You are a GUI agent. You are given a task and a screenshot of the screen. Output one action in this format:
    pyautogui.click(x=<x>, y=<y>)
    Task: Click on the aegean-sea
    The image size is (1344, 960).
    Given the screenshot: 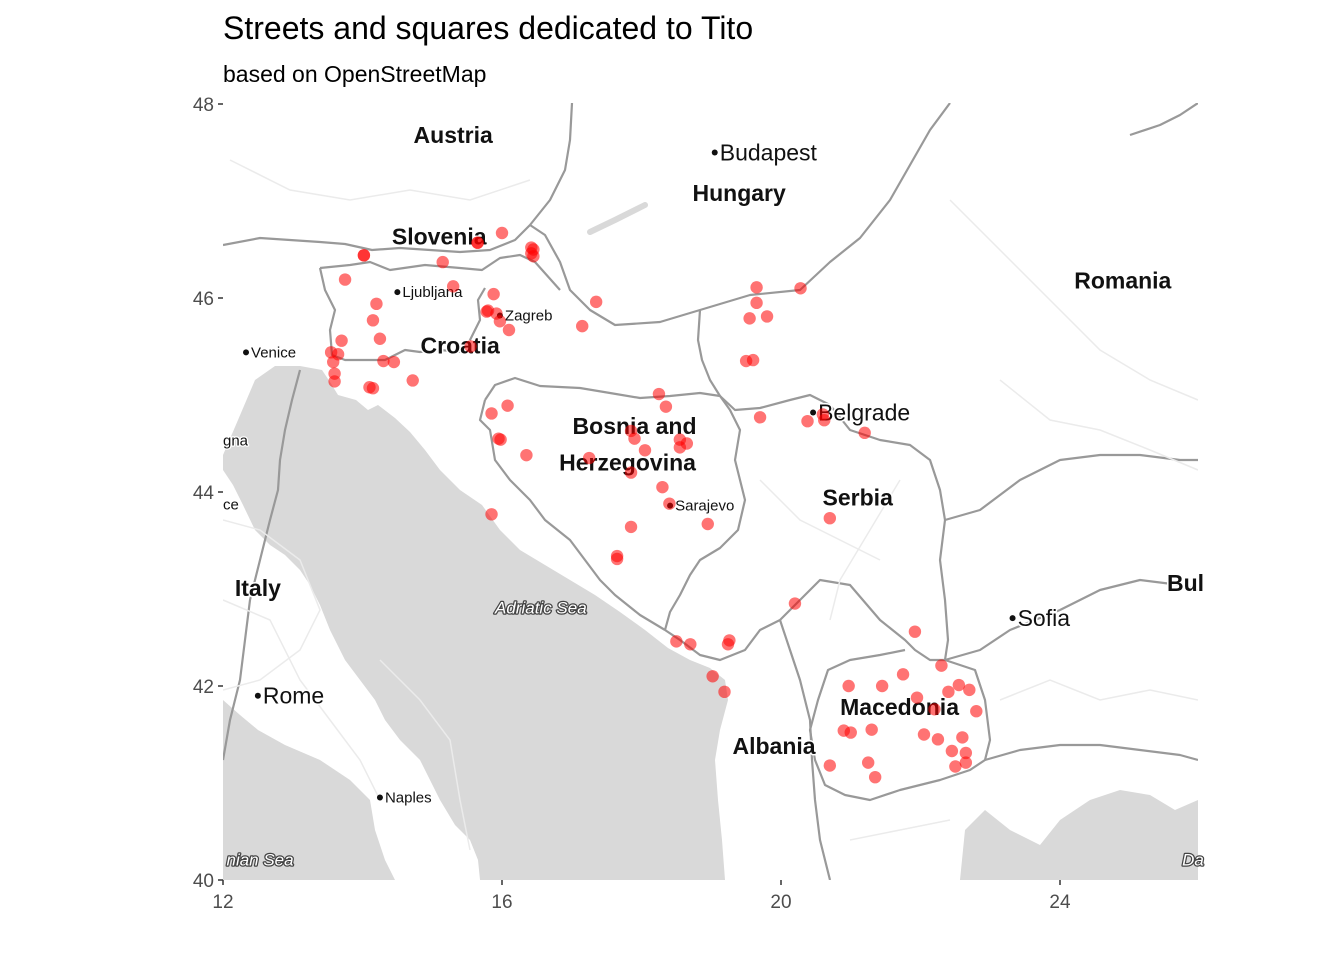 What is the action you would take?
    pyautogui.click(x=1079, y=835)
    